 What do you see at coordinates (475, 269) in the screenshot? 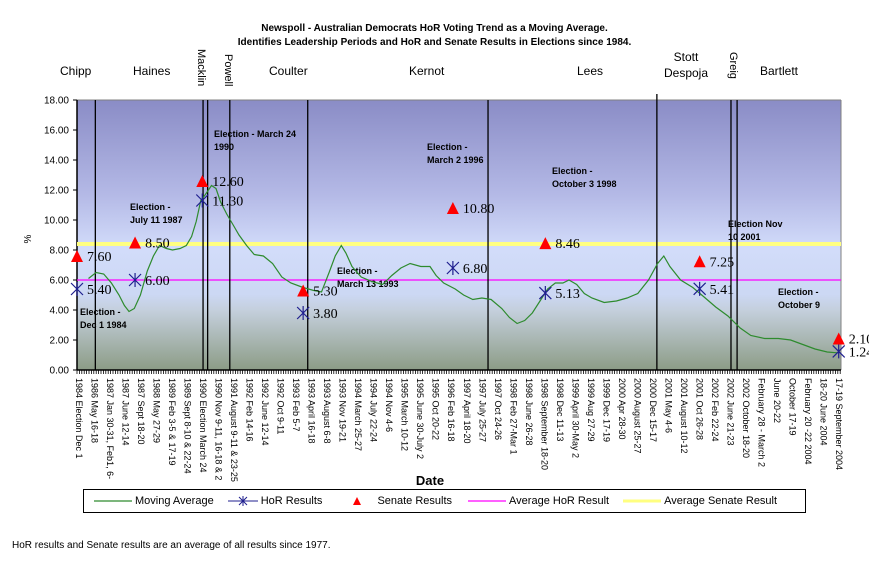
I see `hor-result-label: 6.80` at bounding box center [475, 269].